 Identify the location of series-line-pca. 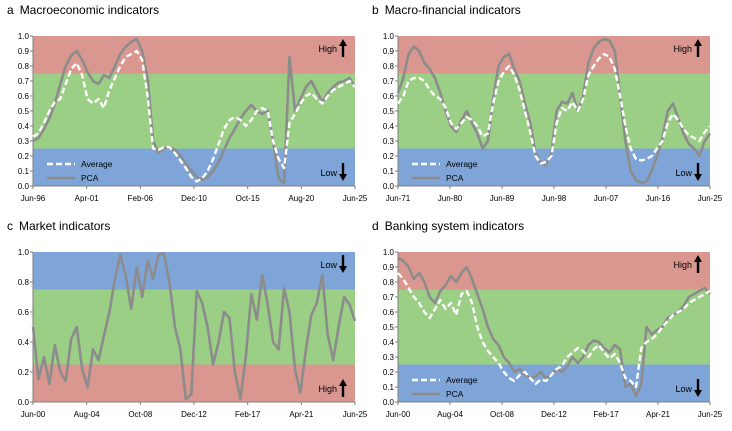
(554, 327).